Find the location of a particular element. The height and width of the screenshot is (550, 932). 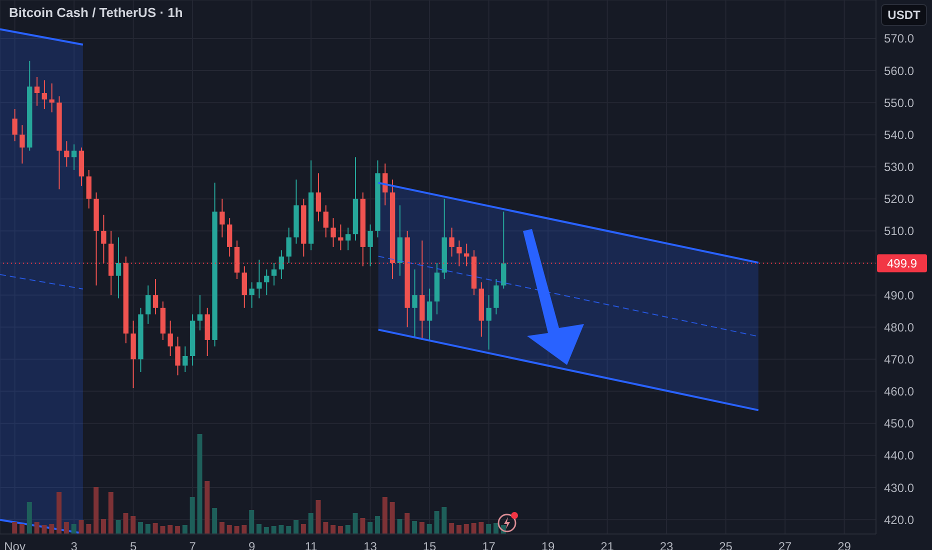

y-tick-label: 420.0 is located at coordinates (899, 519).